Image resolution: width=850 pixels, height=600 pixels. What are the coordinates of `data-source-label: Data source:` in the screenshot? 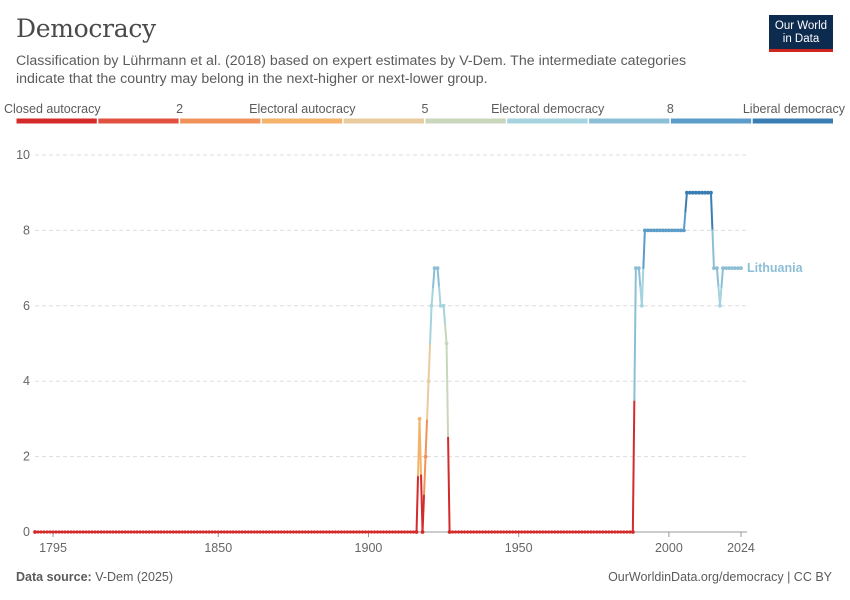 It's located at (54, 577).